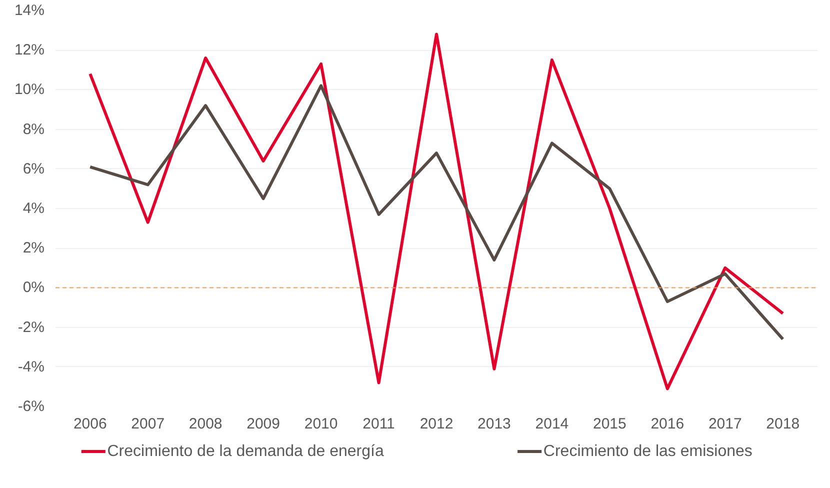  I want to click on x-tick-label: 2010, so click(321, 424).